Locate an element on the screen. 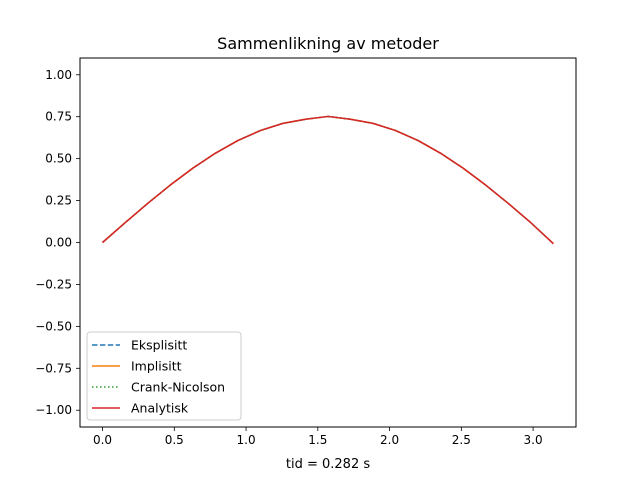 Image resolution: width=640 pixels, height=484 pixels. legend-label-analytisk: Analytisk is located at coordinates (160, 408).